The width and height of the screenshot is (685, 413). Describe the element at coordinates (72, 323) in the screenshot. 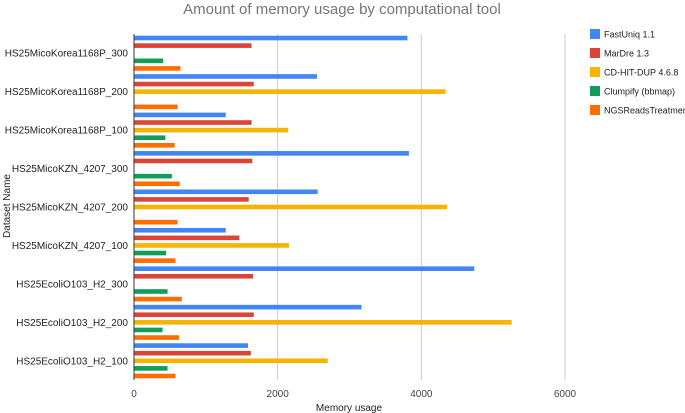

I see `category-label: HS25EcoliO103_H2_200` at that location.